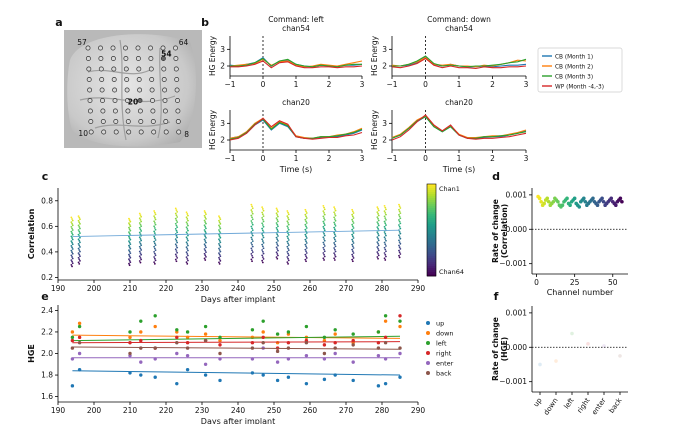 The width and height of the screenshot is (686, 424). I want to click on panel-label-e: e, so click(44, 296).